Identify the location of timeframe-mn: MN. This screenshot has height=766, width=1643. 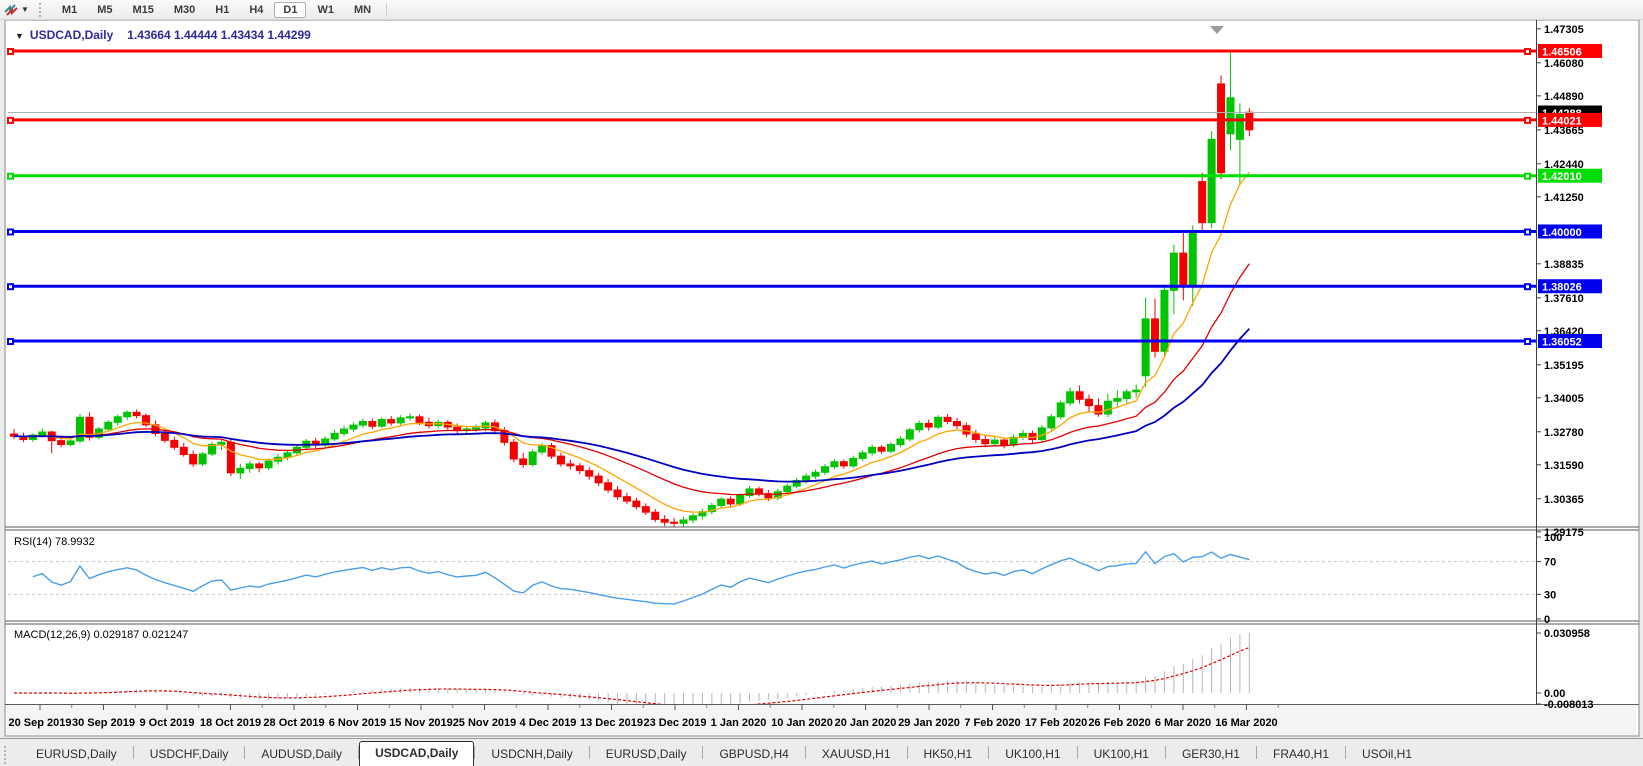
(362, 9).